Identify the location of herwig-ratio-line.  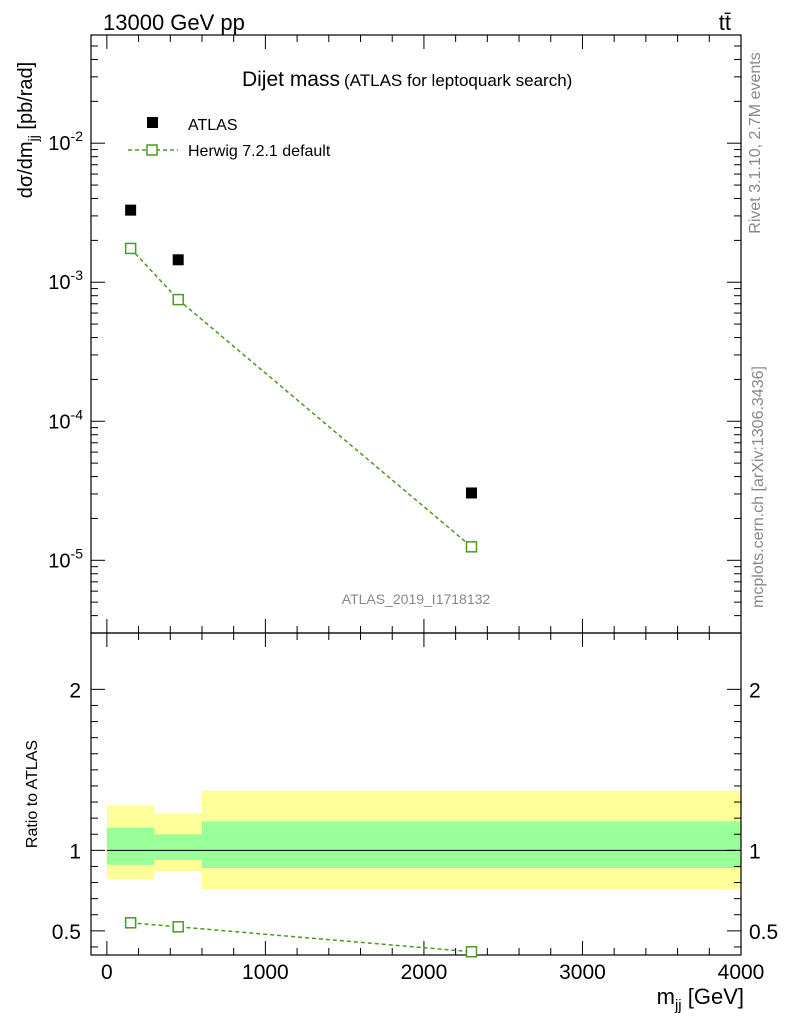
(301, 937).